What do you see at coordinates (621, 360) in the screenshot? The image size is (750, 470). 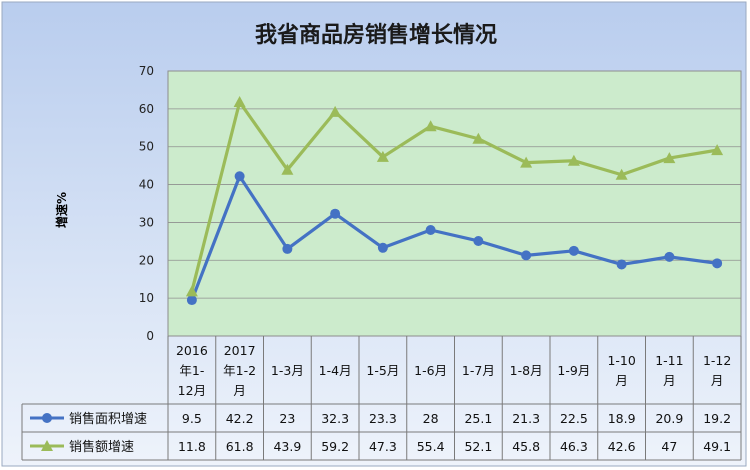 I see `category-label: 1-10` at bounding box center [621, 360].